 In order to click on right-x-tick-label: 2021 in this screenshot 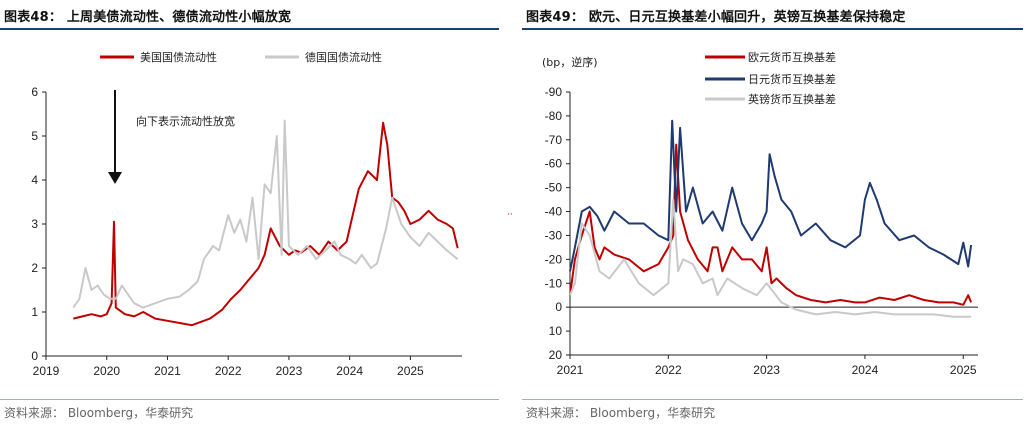, I will do `click(570, 370)`.